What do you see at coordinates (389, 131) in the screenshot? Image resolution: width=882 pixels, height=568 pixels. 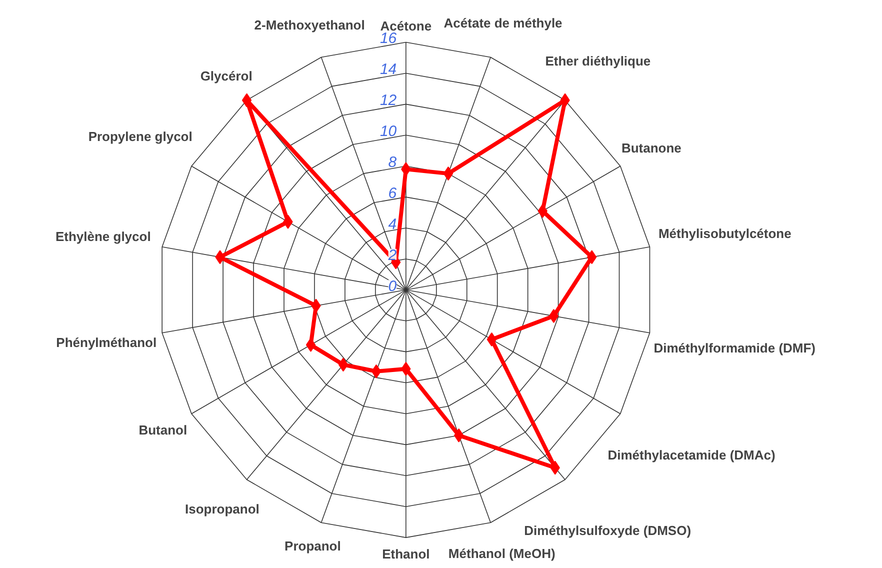 I see `y-tick-label: 10` at bounding box center [389, 131].